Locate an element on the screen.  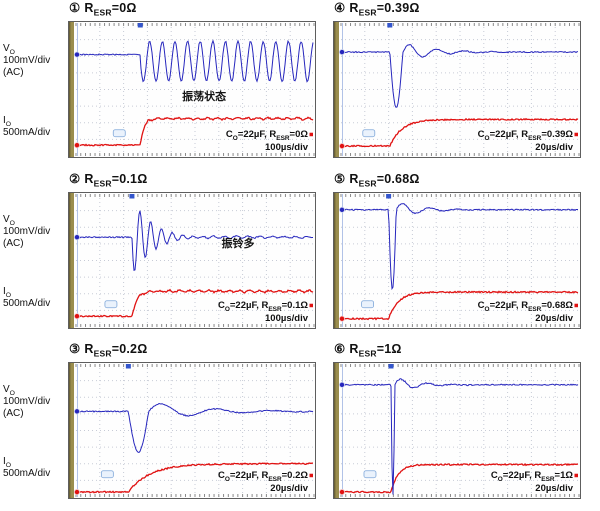
panel-4: ④ RESR=0.39Ω CO=22µF, RESR=0.39Ω 20µs/div is located at coordinates (457, 79).